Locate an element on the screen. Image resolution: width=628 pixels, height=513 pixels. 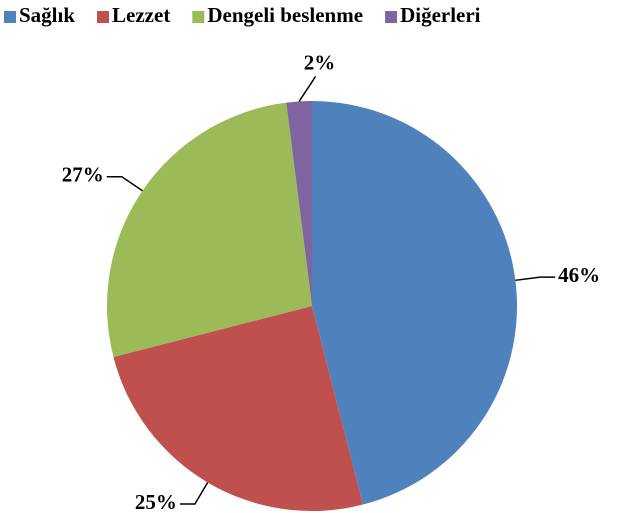
legend-label: Diğerleri is located at coordinates (440, 15).